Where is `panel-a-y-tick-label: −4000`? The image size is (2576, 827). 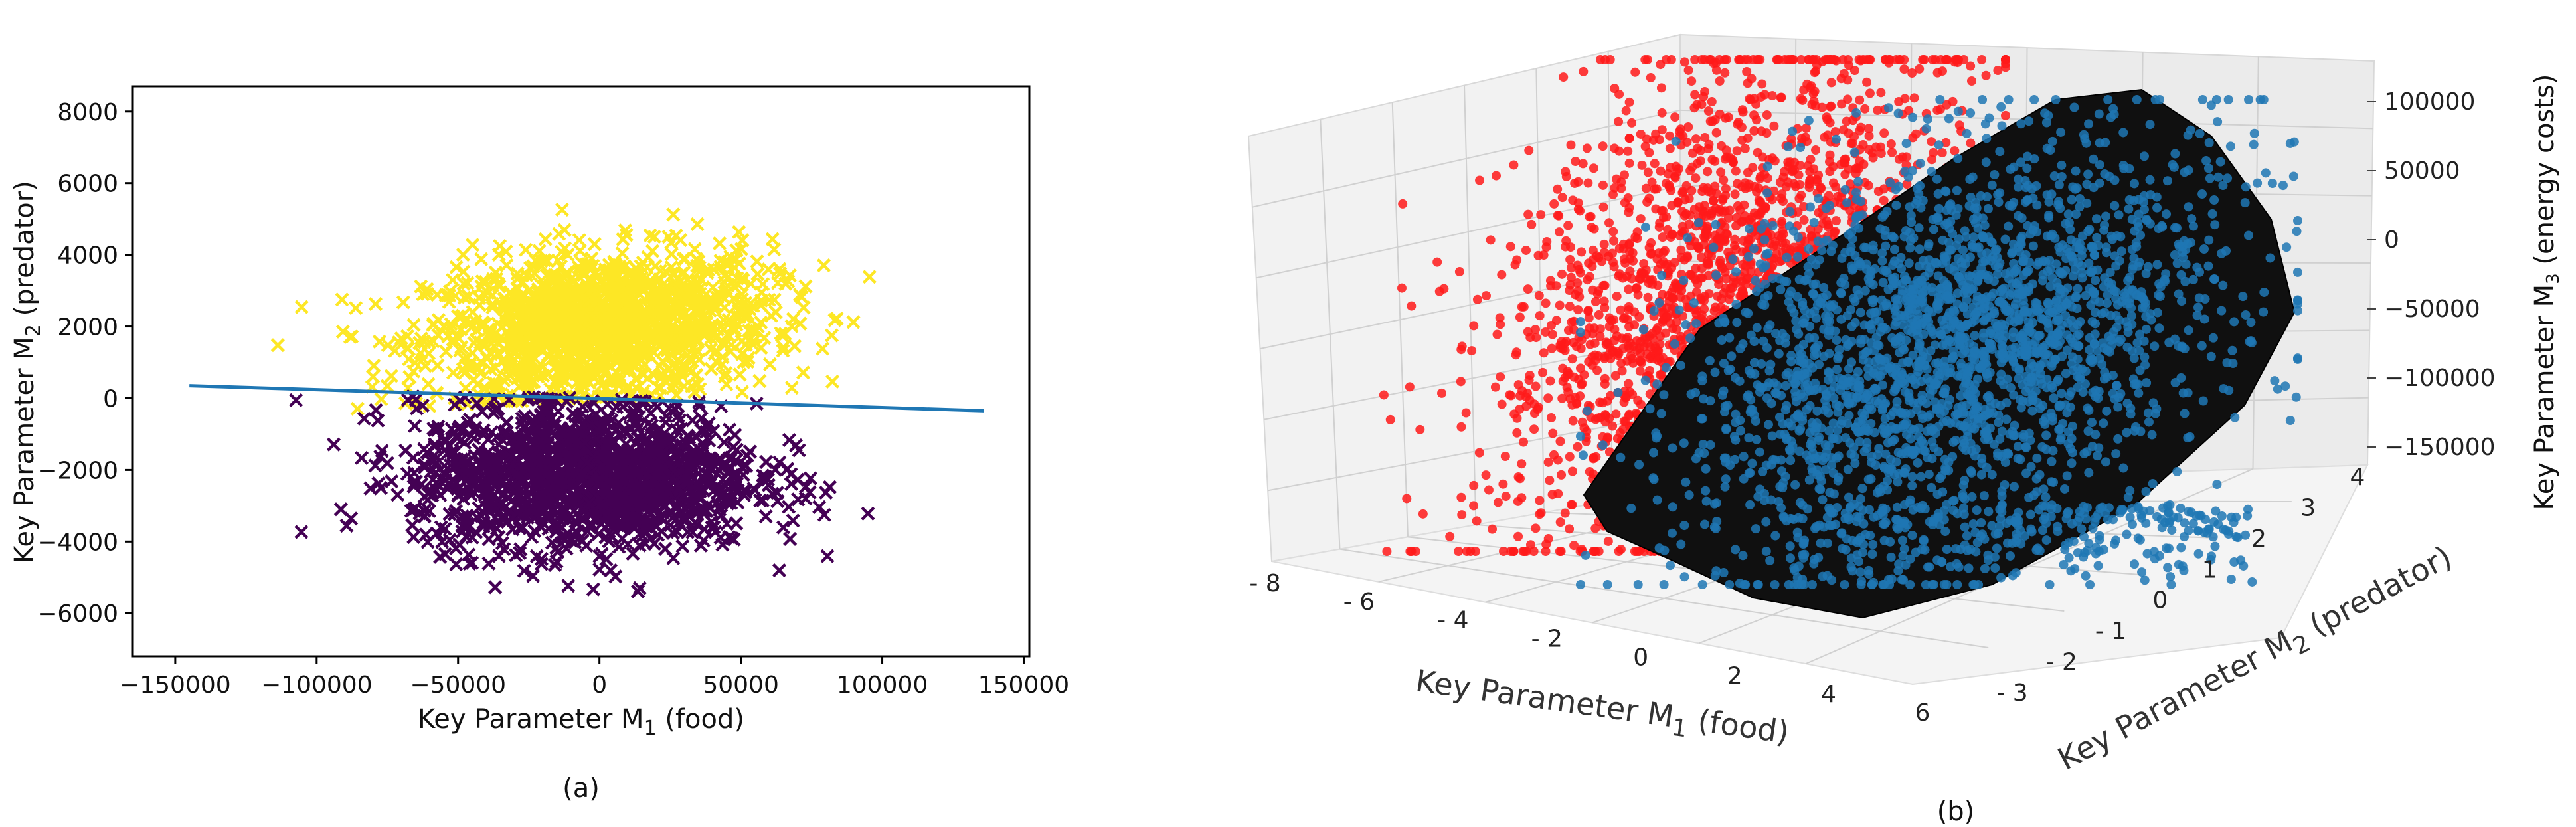
panel-a-y-tick-label: −4000 is located at coordinates (77, 542).